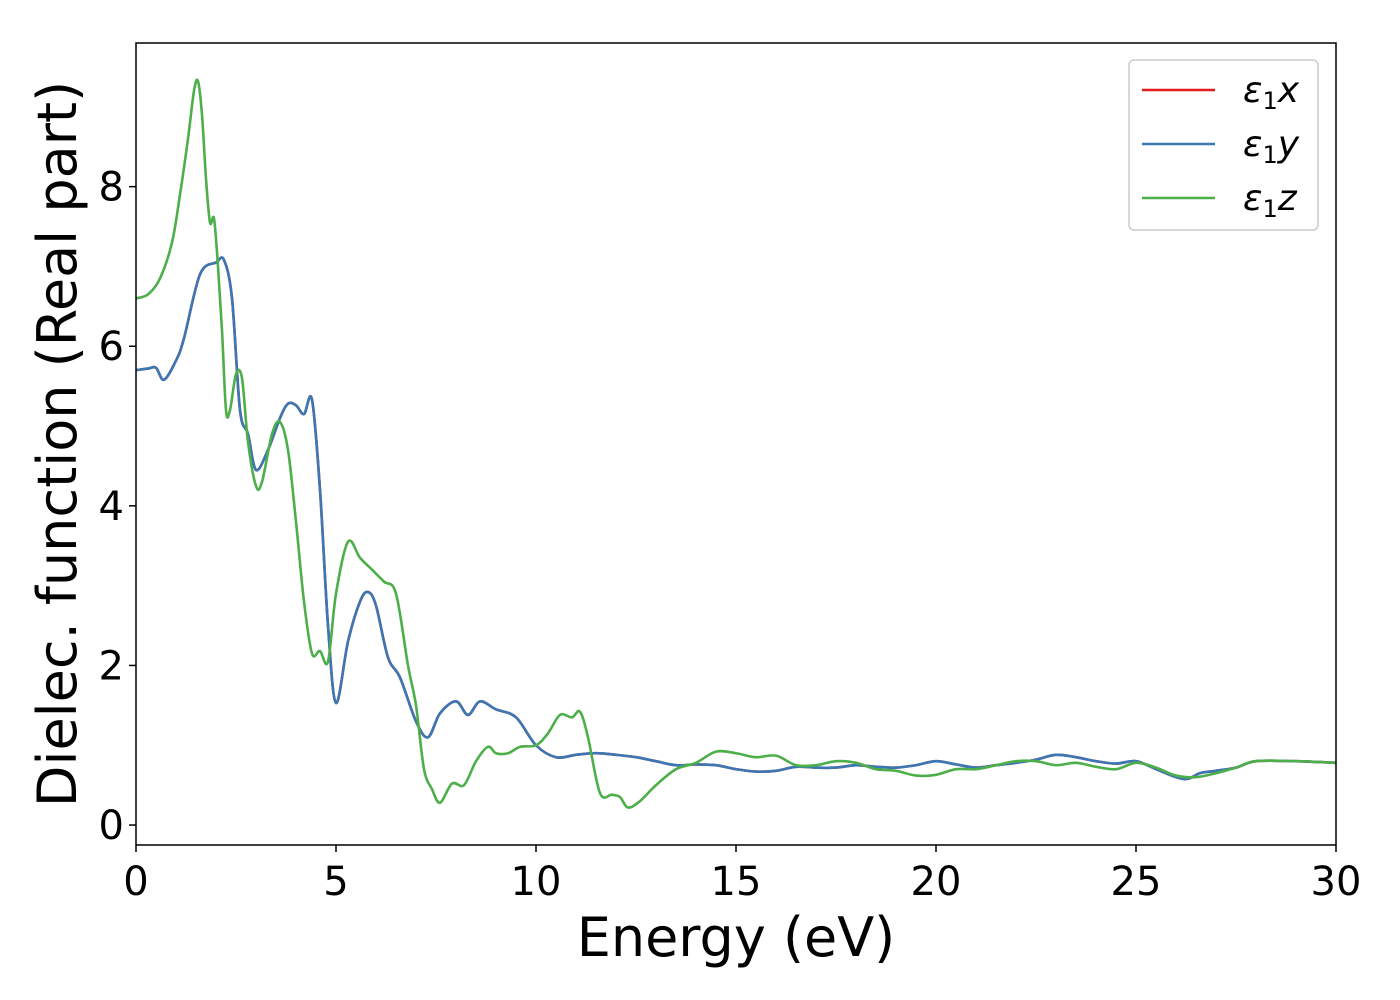 The height and width of the screenshot is (1000, 1400). What do you see at coordinates (736, 937) in the screenshot?
I see `x-axis-title: Energy (eV)` at bounding box center [736, 937].